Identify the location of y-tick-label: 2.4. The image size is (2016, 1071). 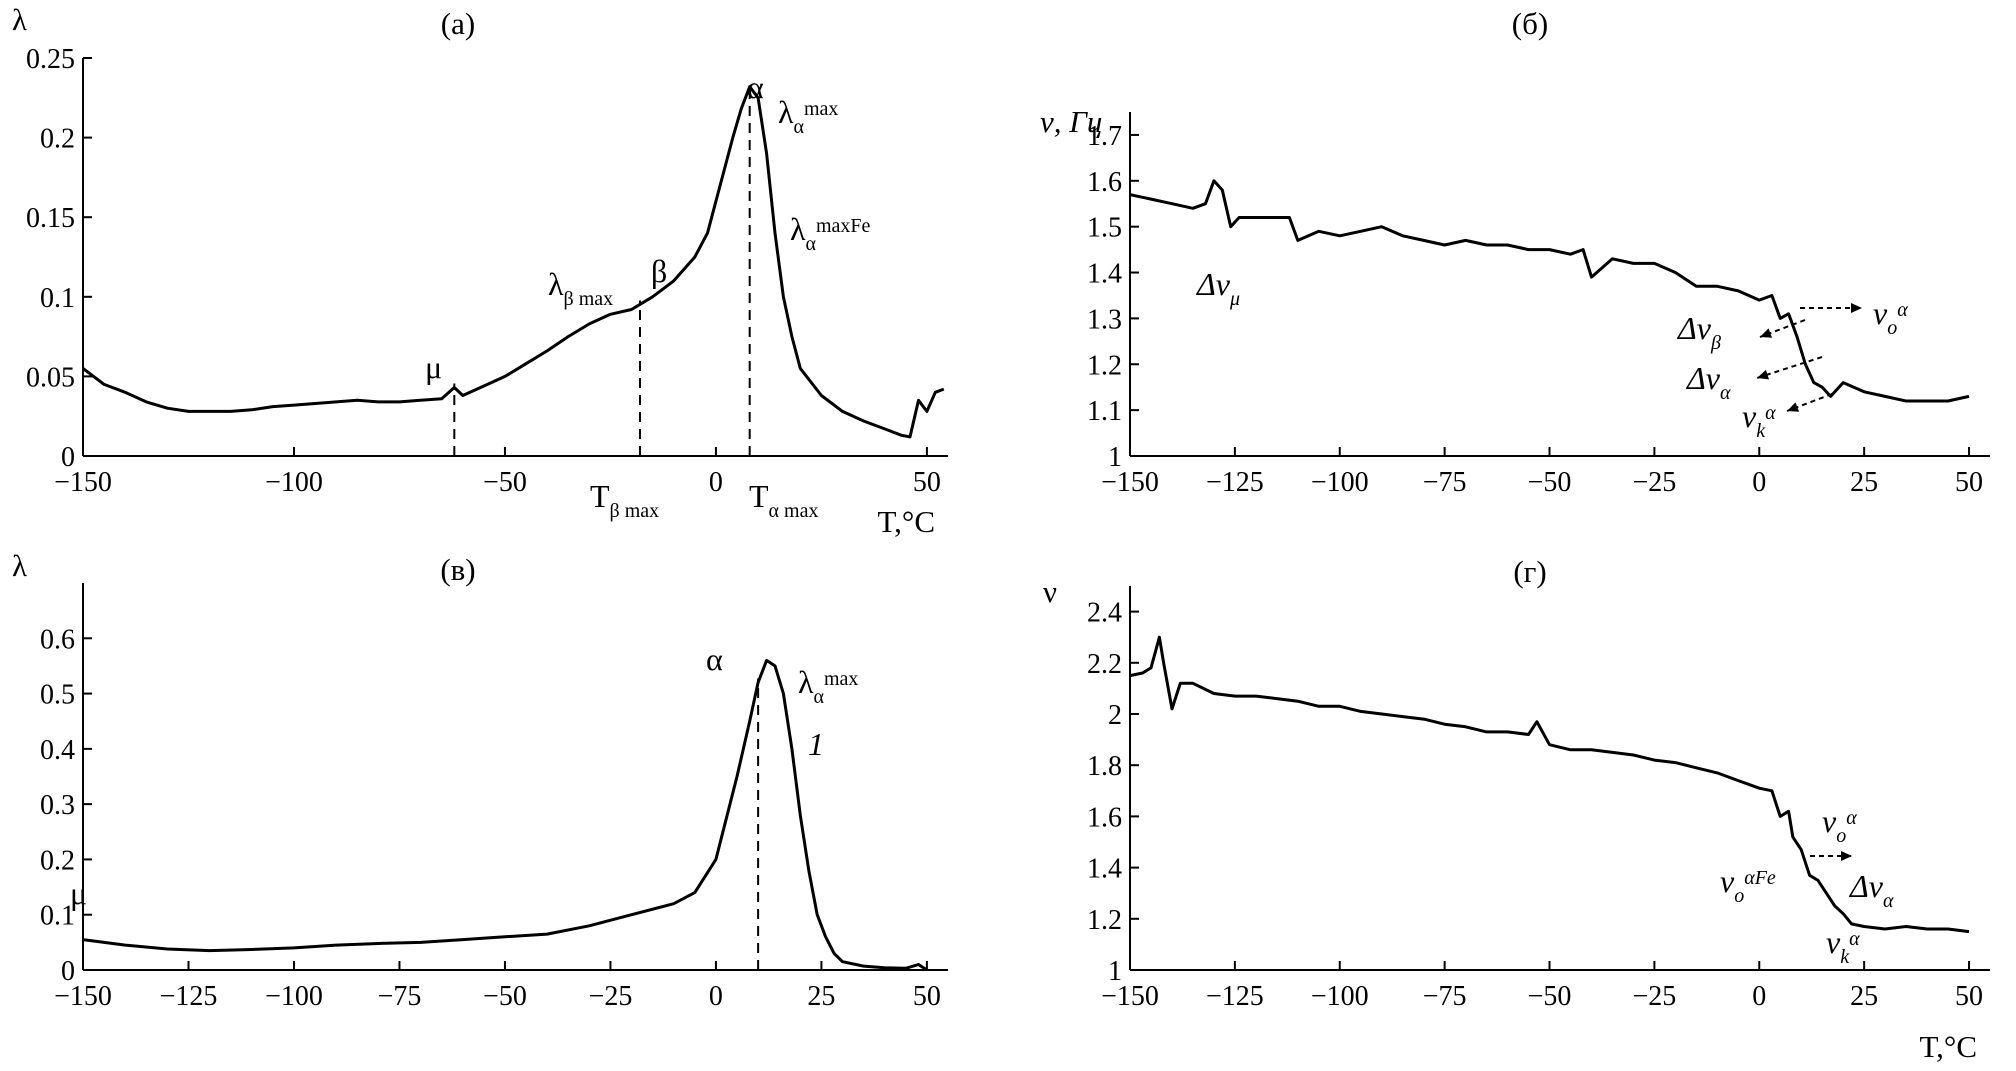
(1104, 613).